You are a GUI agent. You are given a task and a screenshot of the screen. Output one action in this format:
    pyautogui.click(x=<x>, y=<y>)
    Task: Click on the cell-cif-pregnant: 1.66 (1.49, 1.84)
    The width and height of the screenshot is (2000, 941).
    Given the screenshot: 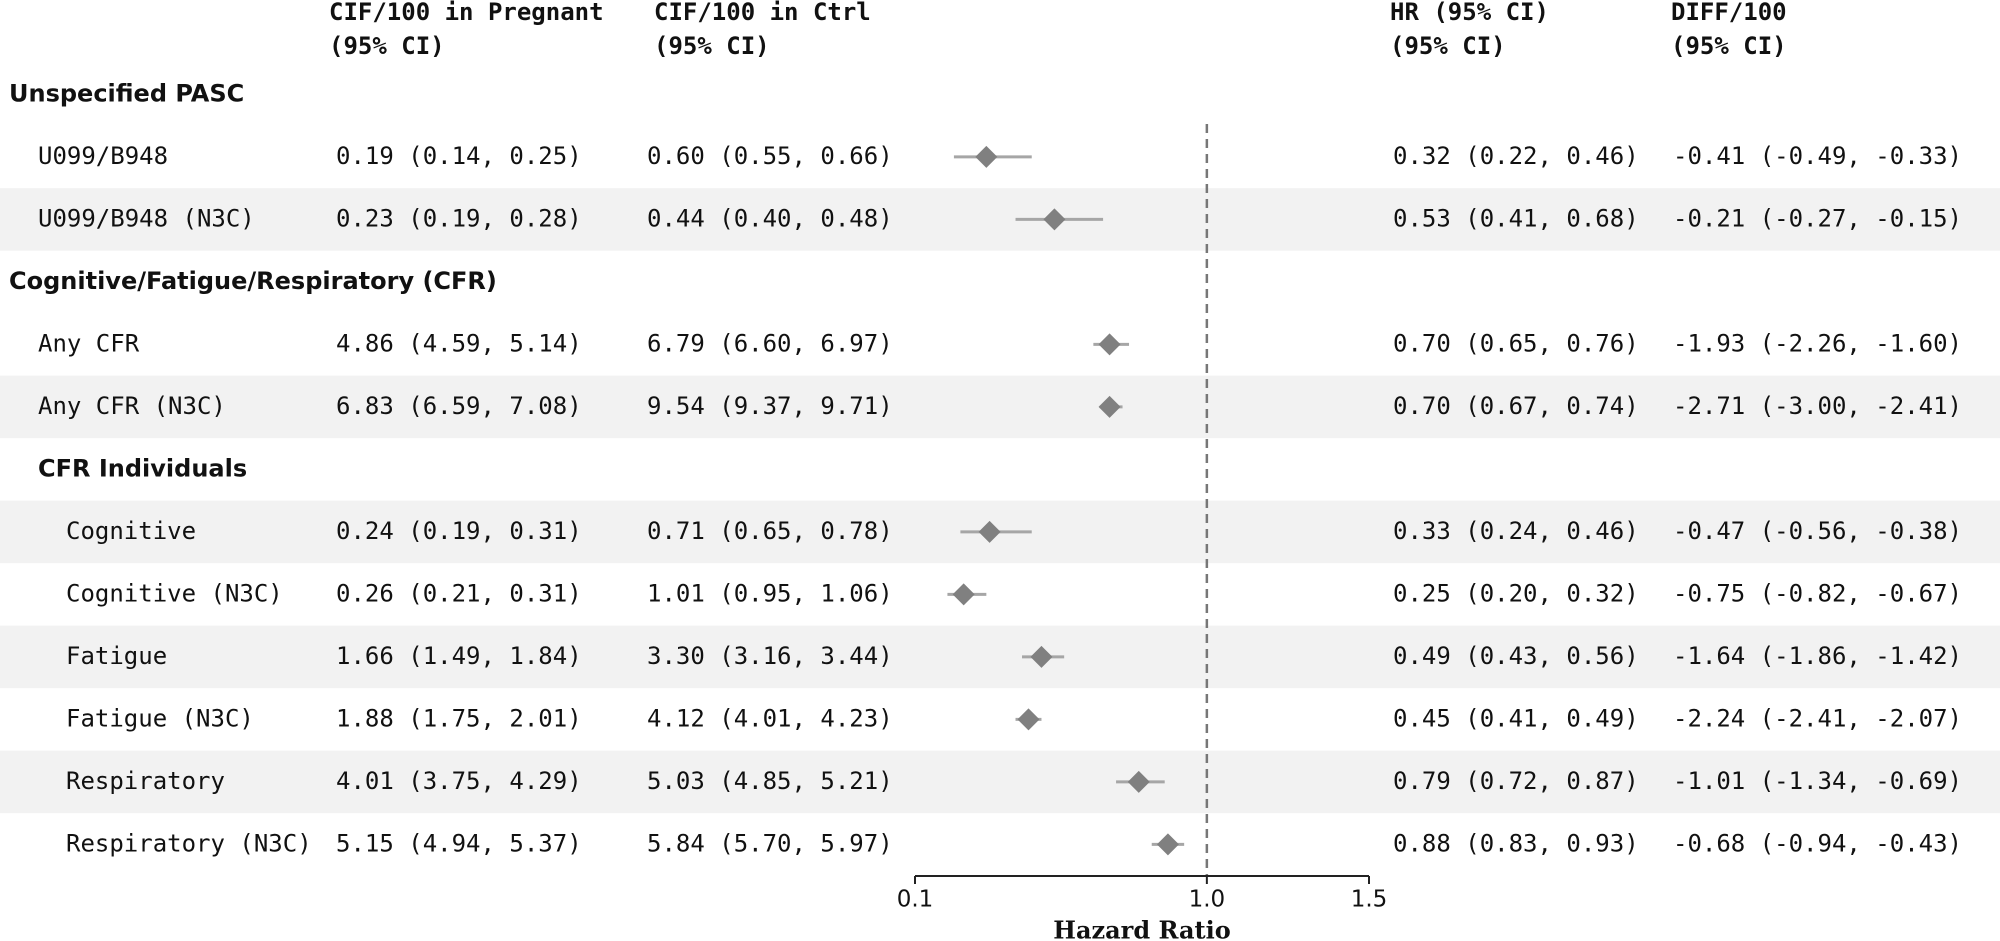 What is the action you would take?
    pyautogui.click(x=459, y=656)
    